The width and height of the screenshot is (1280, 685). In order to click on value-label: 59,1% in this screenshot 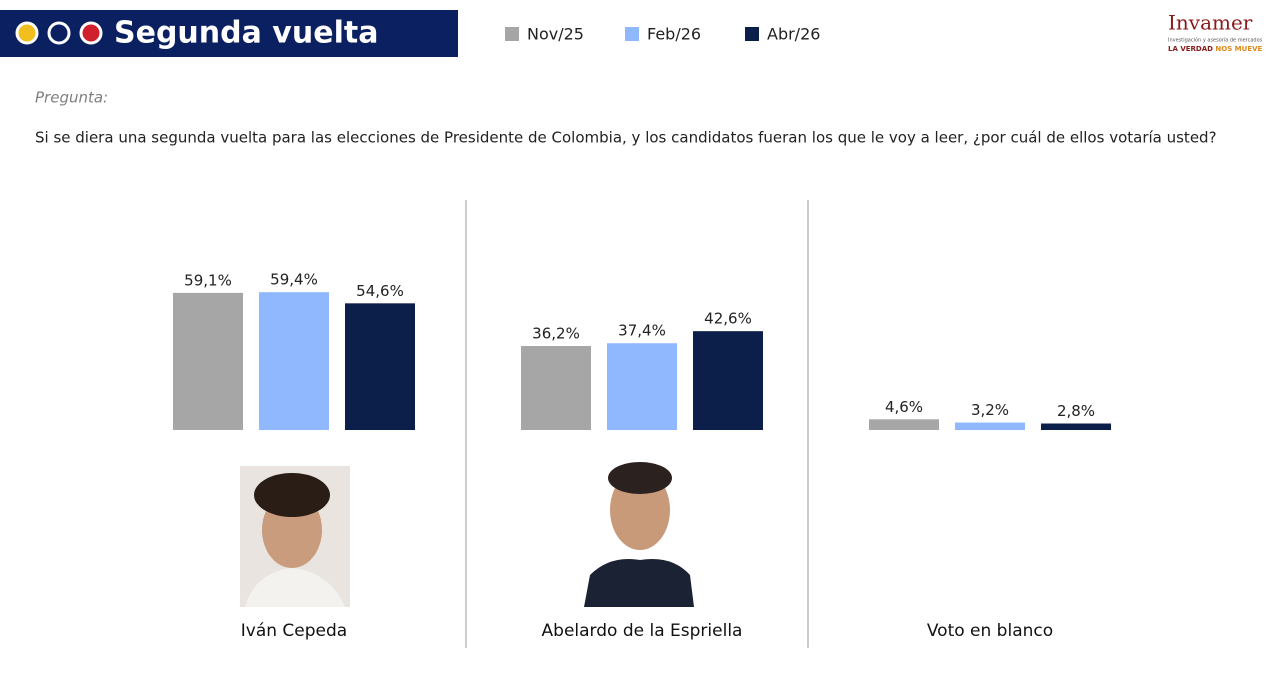, I will do `click(208, 280)`.